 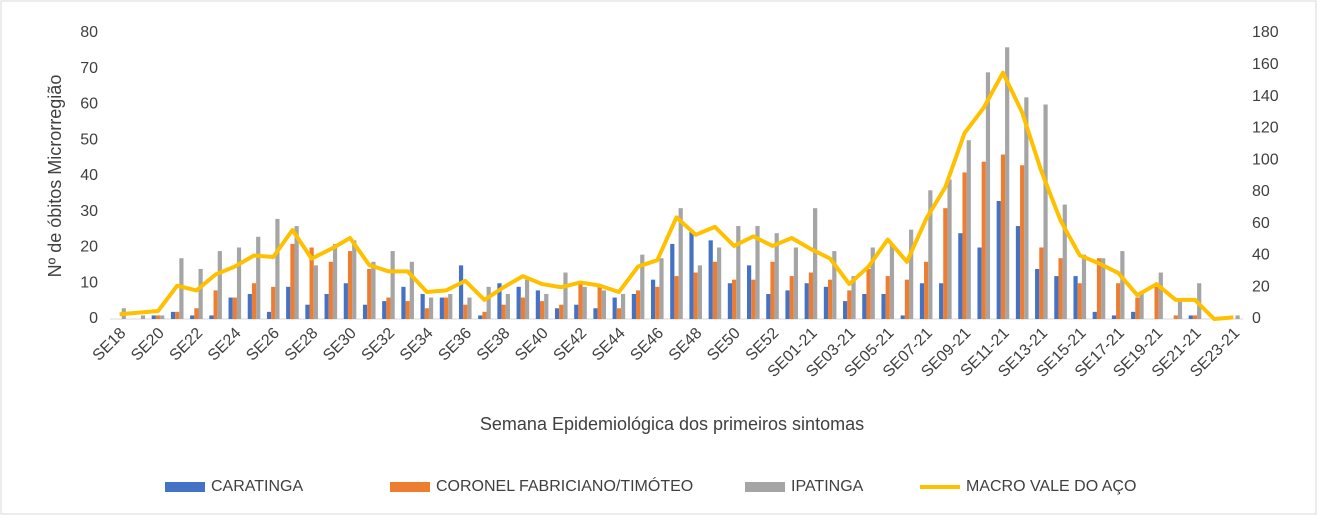 I want to click on y2-tick-label: 0, so click(x=1256, y=318).